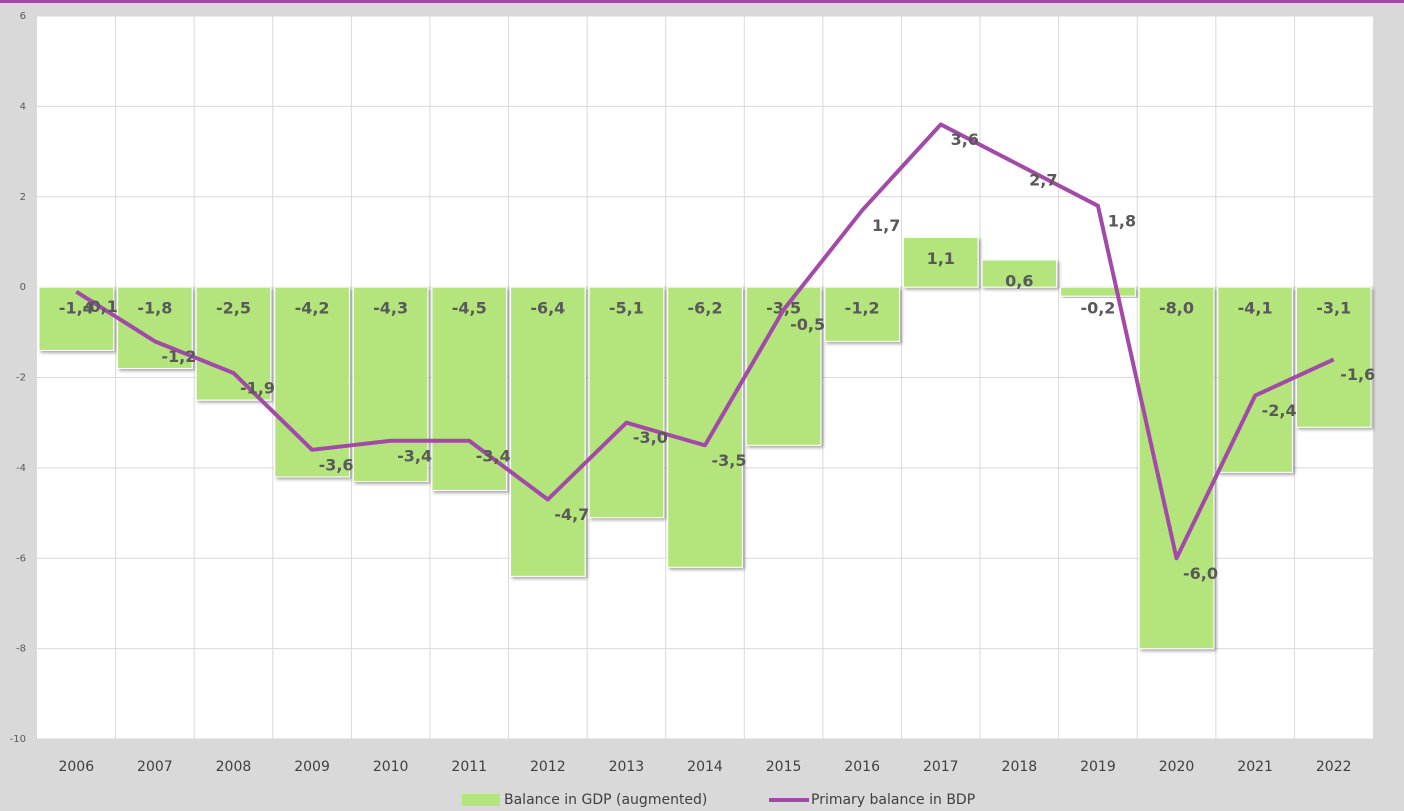 The image size is (1404, 811). What do you see at coordinates (1333, 308) in the screenshot?
I see `bar-label: -3,1` at bounding box center [1333, 308].